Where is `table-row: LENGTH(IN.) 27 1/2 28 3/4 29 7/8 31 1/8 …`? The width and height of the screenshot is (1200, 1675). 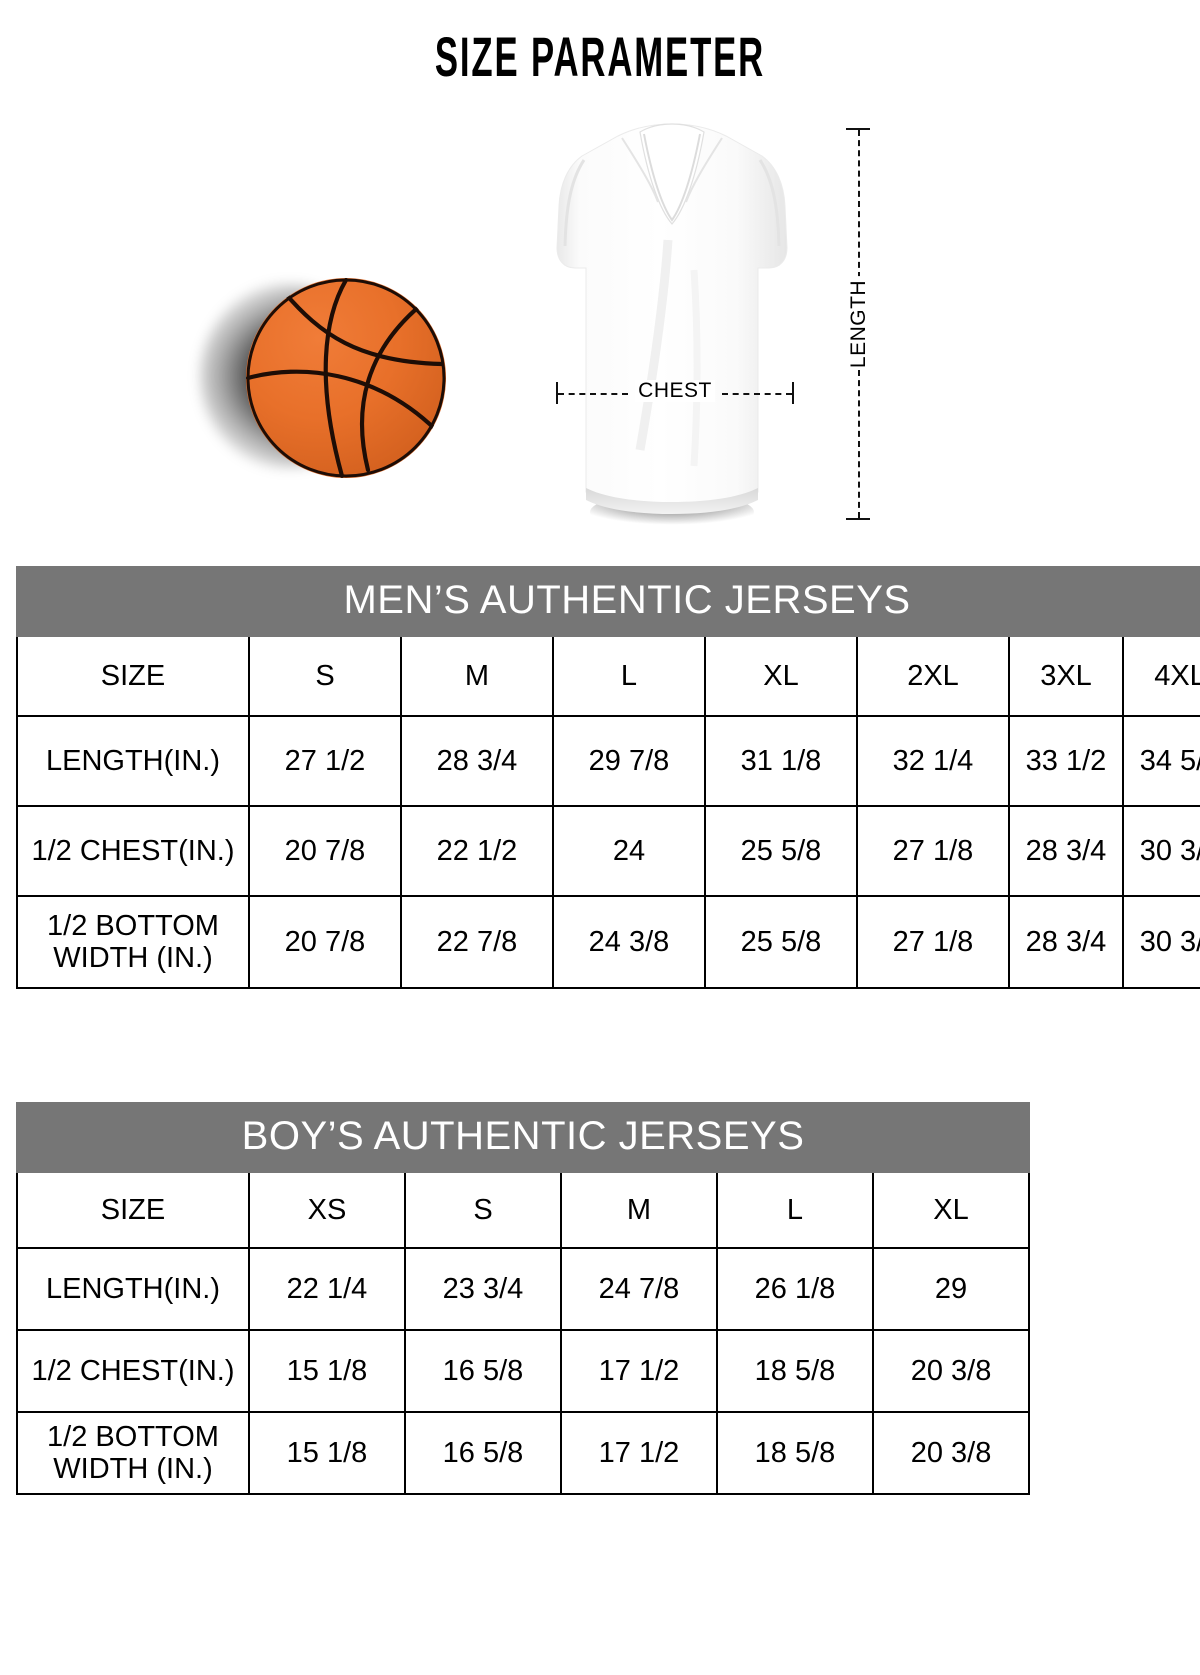 table-row: LENGTH(IN.) 27 1/2 28 3/4 29 7/8 31 1/8 … is located at coordinates (608, 761).